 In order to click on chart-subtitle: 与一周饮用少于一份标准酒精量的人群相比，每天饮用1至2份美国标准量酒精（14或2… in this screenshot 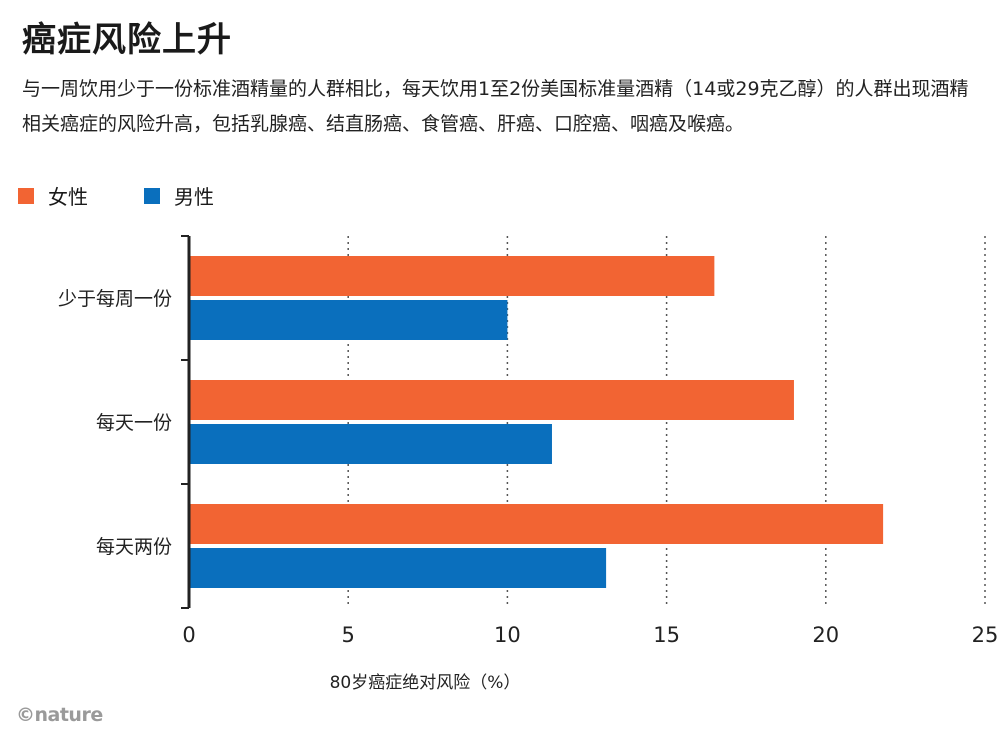, I will do `click(495, 106)`.